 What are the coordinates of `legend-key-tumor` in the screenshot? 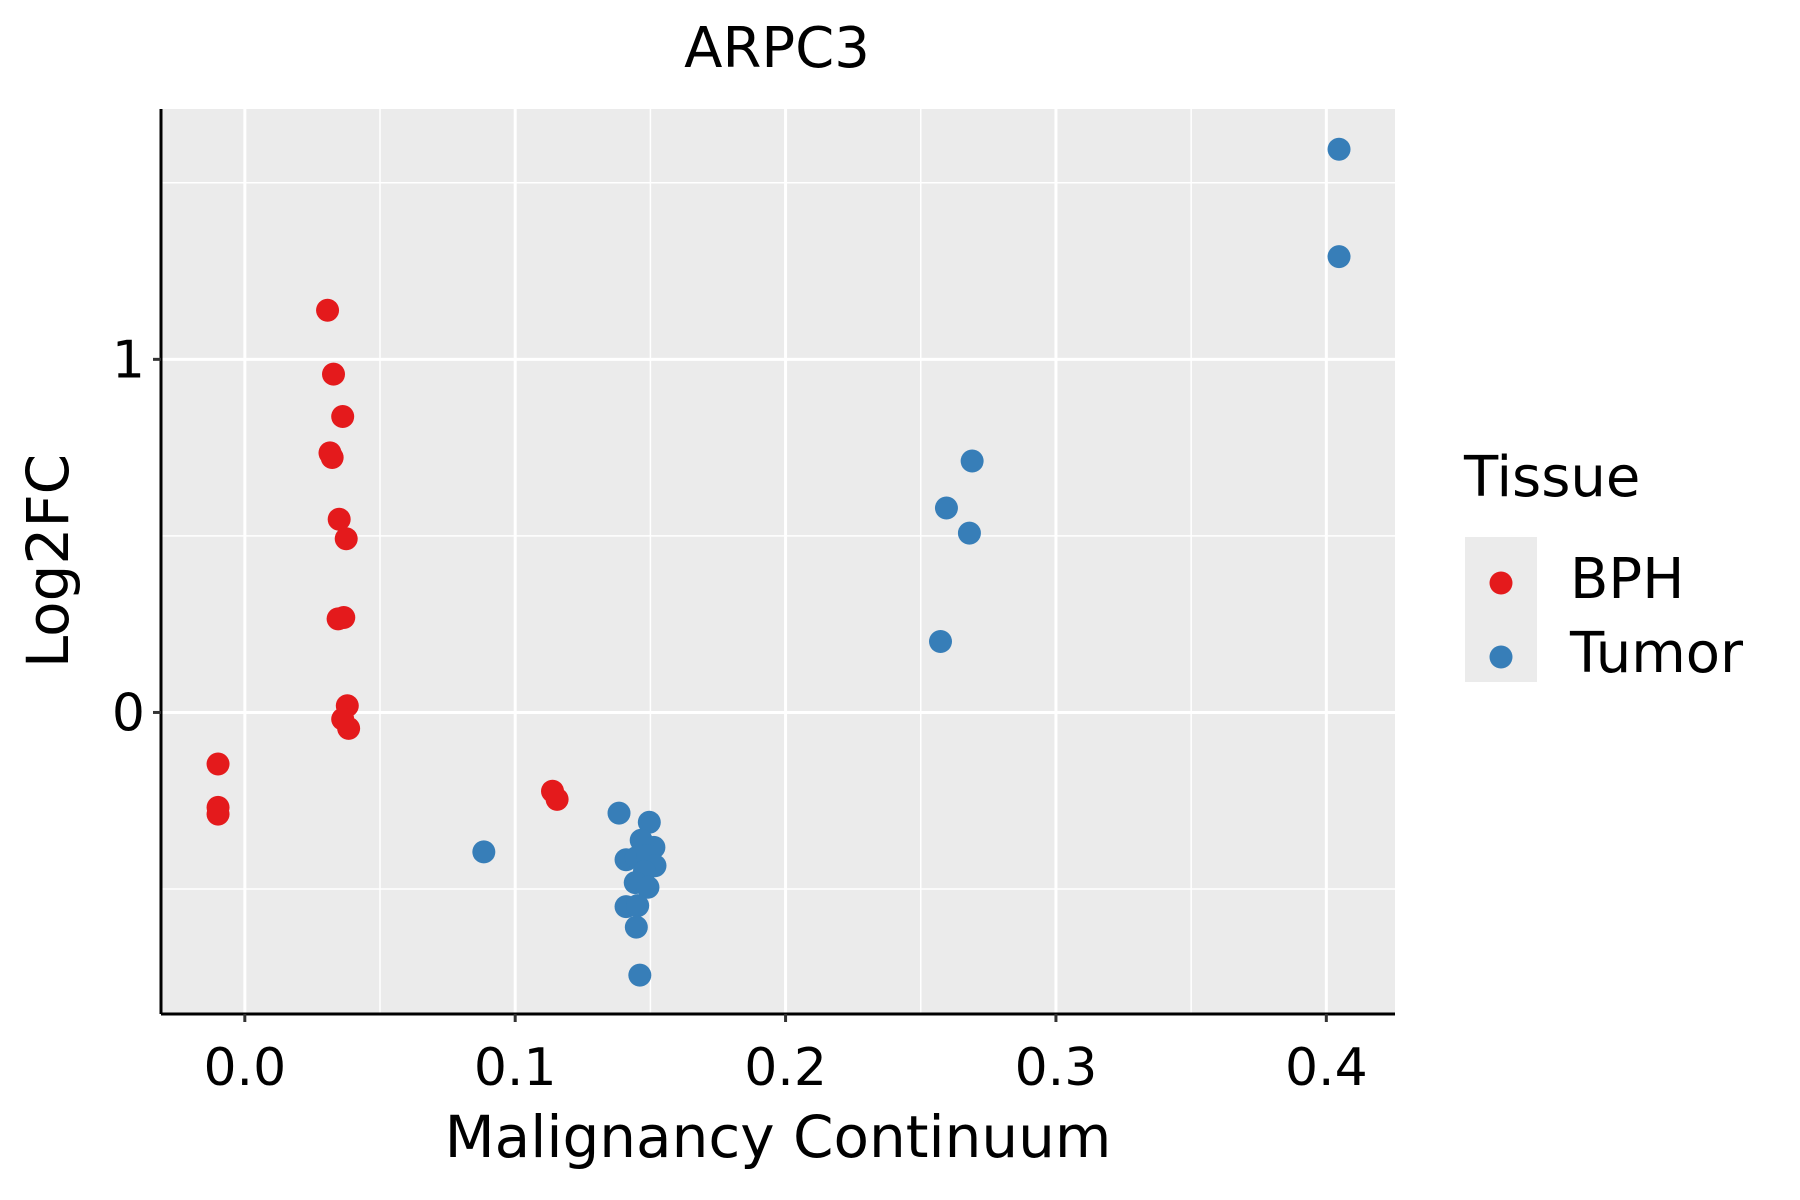 It's located at (1501, 657).